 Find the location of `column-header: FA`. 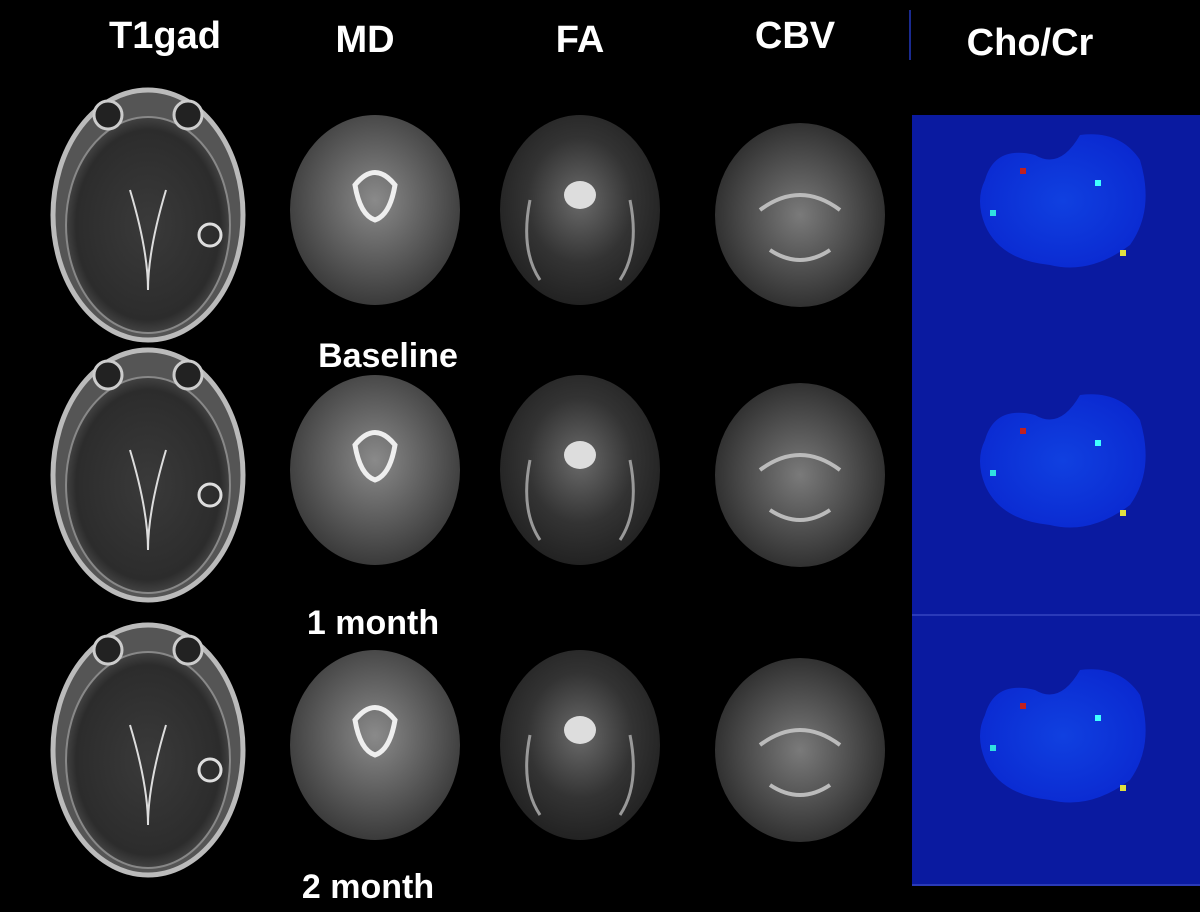

column-header: FA is located at coordinates (580, 40).